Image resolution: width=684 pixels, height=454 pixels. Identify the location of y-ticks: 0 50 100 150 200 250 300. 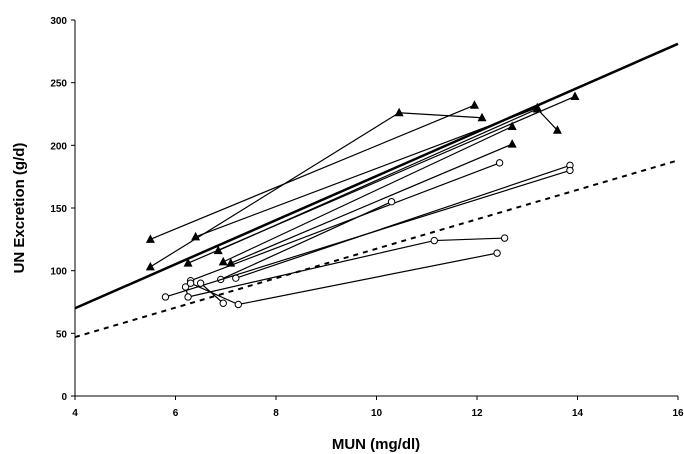
(62, 209).